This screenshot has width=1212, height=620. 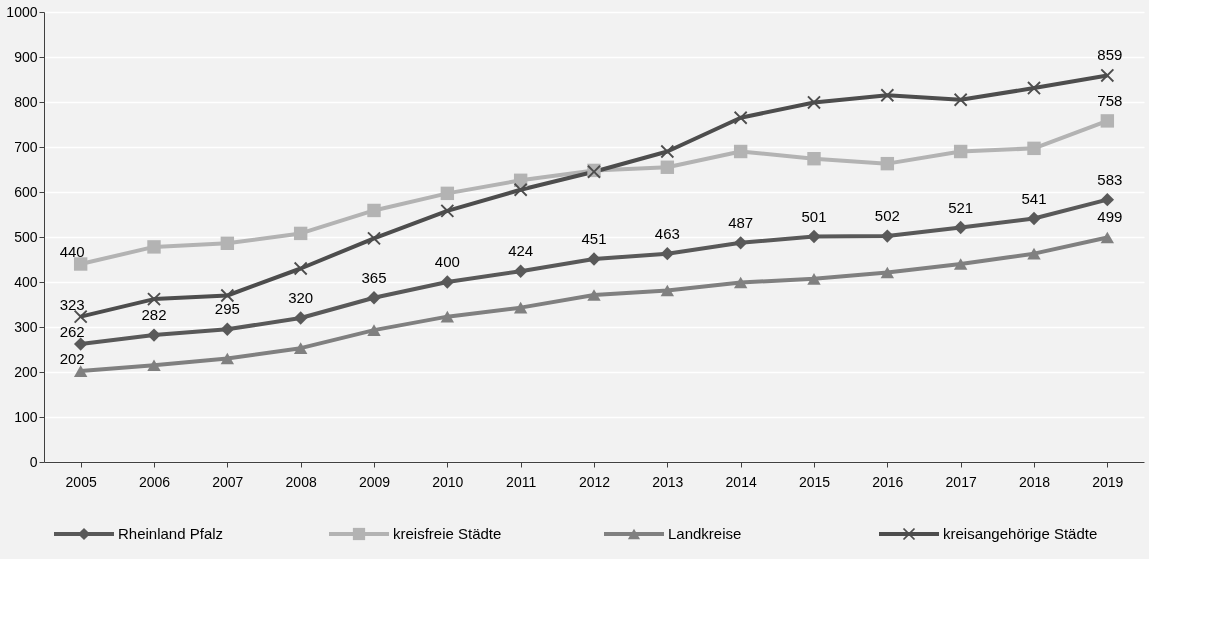 What do you see at coordinates (1110, 217) in the screenshot?
I see `data-label: 499` at bounding box center [1110, 217].